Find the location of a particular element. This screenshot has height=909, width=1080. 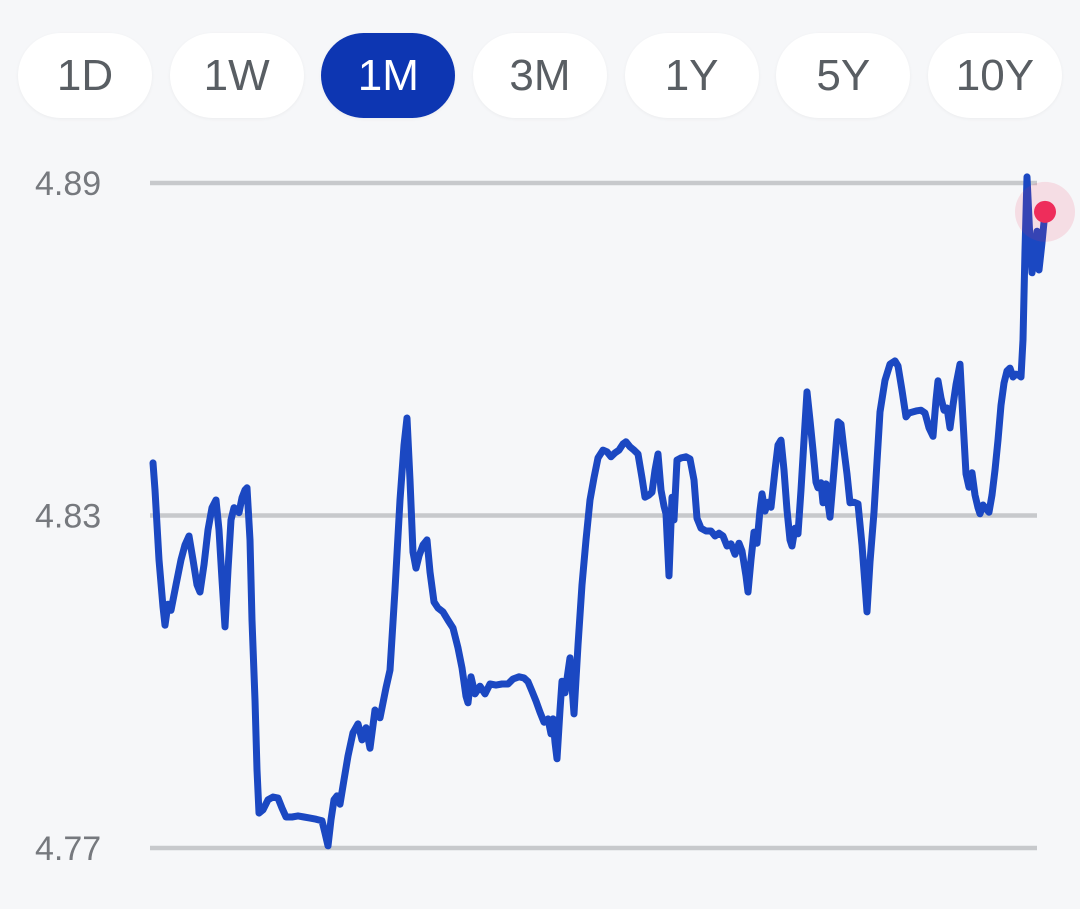

range-button-label: 1D is located at coordinates (85, 75).